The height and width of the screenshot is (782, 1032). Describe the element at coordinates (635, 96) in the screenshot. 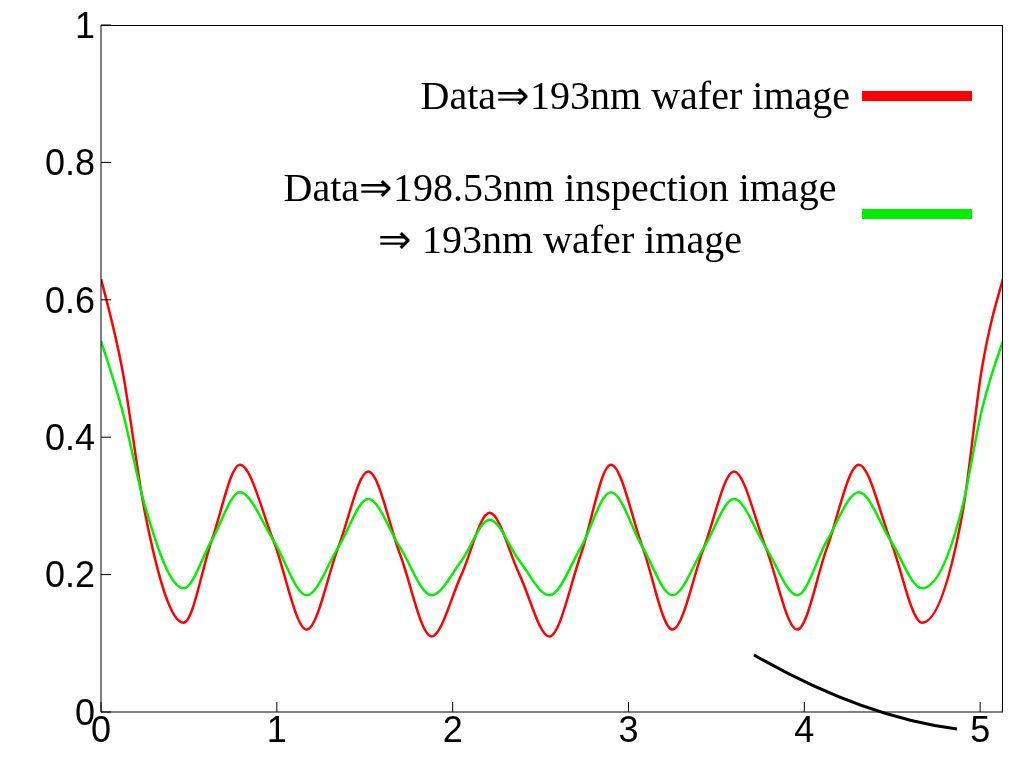

I see `legend-label: Data⇒193nm wafer image` at that location.